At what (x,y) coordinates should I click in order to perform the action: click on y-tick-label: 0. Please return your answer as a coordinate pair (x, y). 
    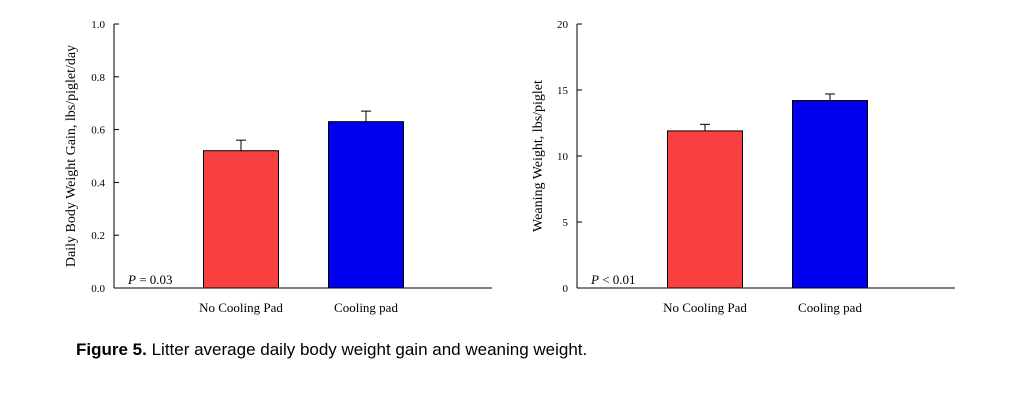
    Looking at the image, I should click on (566, 289).